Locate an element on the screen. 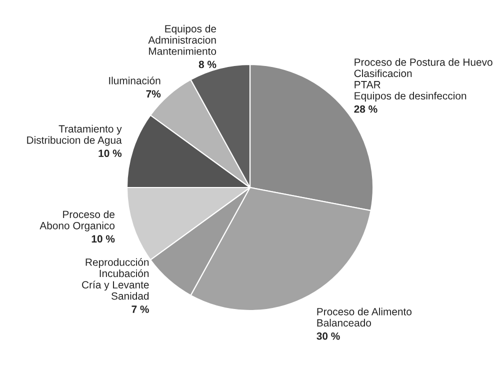 This screenshot has height=375, width=500. data-label: 7 % is located at coordinates (140, 309).